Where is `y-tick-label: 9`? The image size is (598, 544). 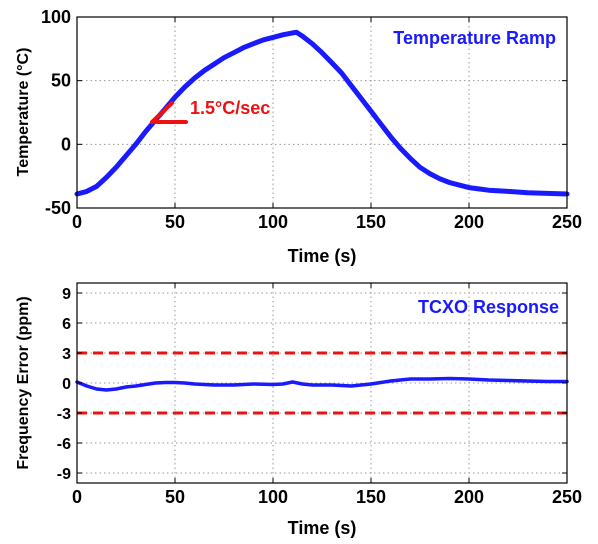 y-tick-label: 9 is located at coordinates (66, 294).